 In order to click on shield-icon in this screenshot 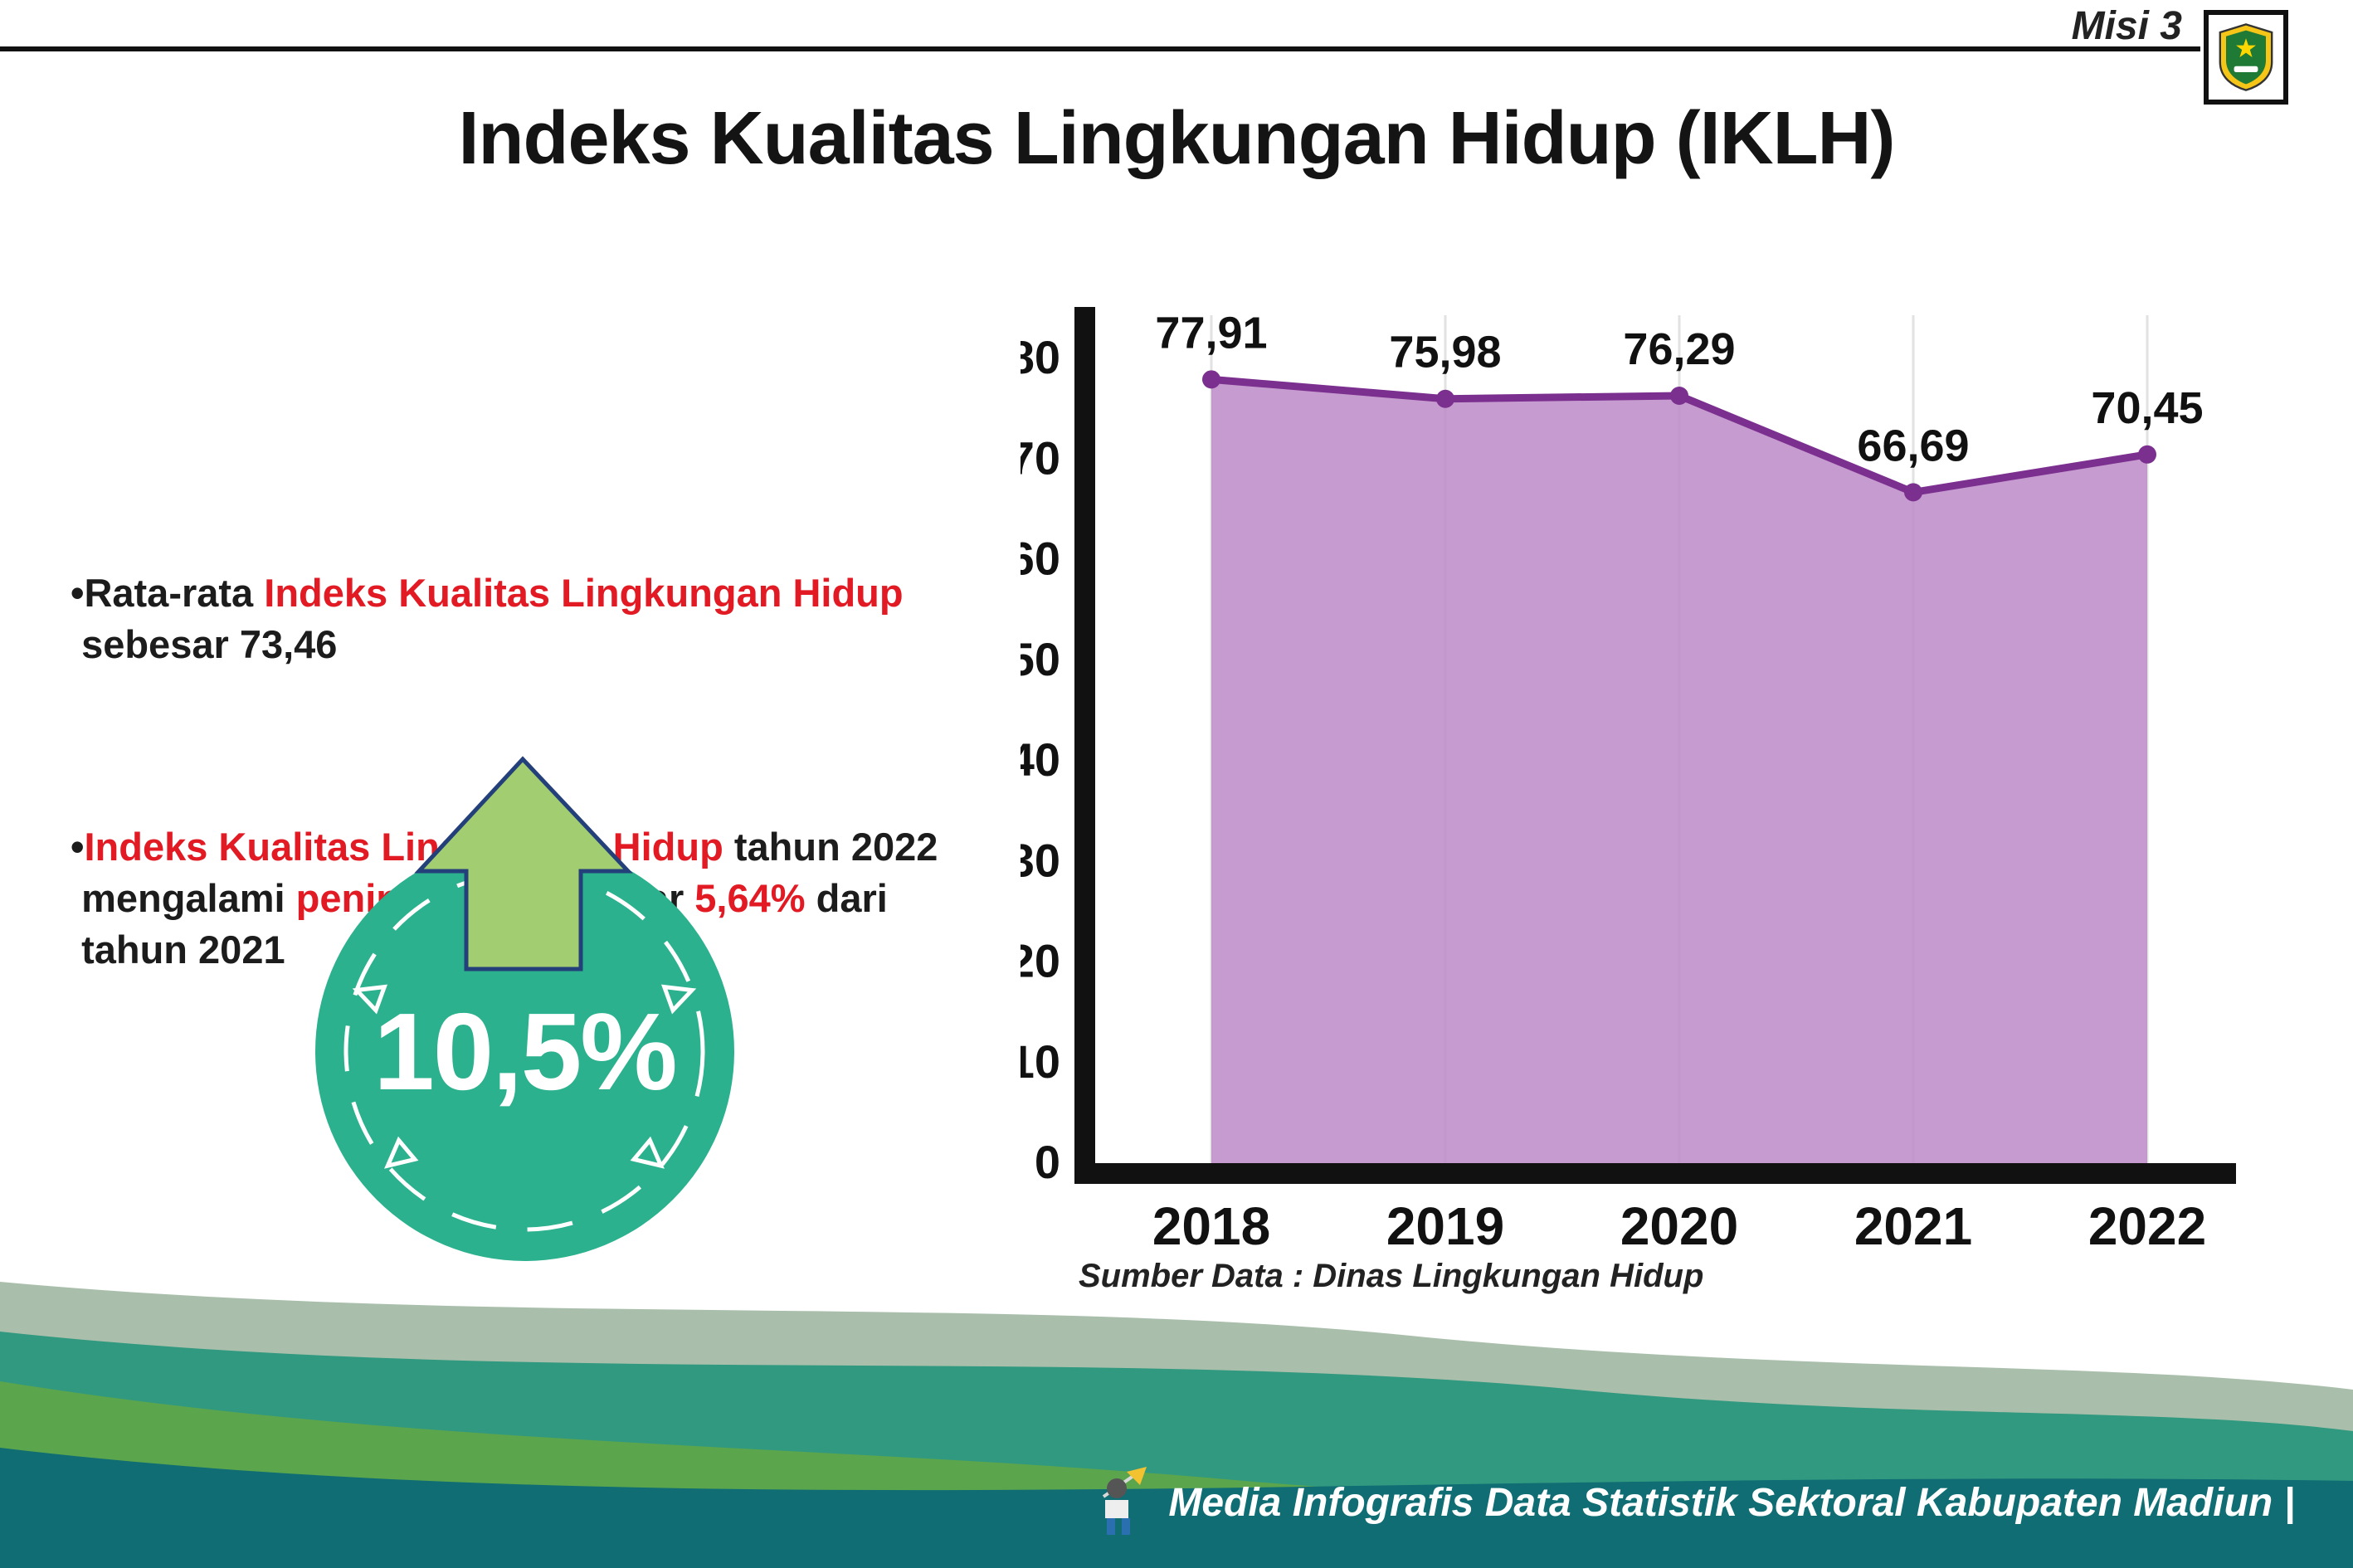, I will do `click(2246, 57)`.